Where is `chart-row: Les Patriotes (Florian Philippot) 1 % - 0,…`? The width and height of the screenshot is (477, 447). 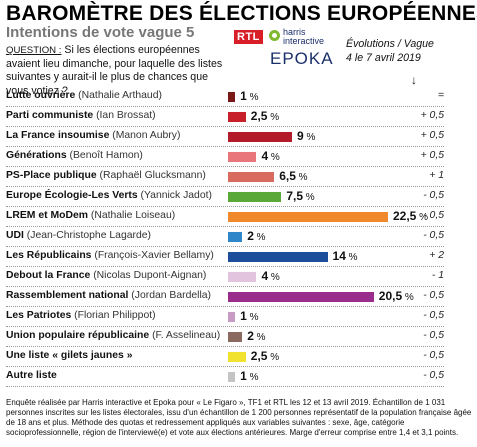
chart-row: Les Patriotes (Florian Philippot) 1 % - 0,… is located at coordinates (225, 317).